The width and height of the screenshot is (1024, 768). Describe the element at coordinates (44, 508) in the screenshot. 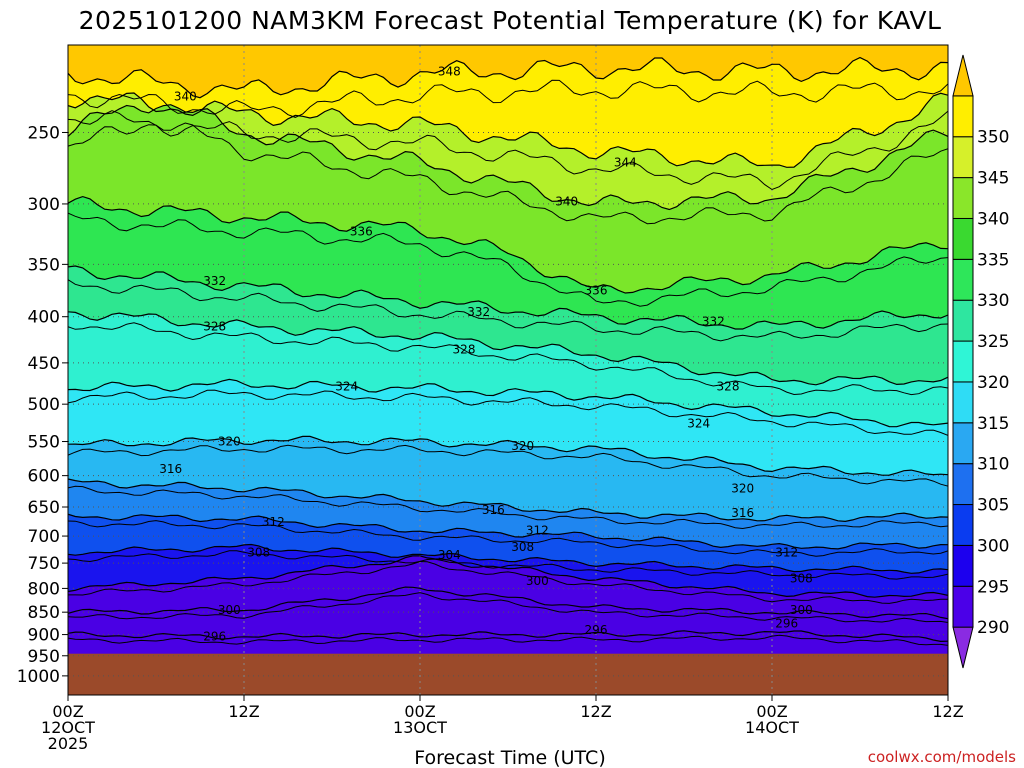

I see `y-tick-label: 650` at that location.